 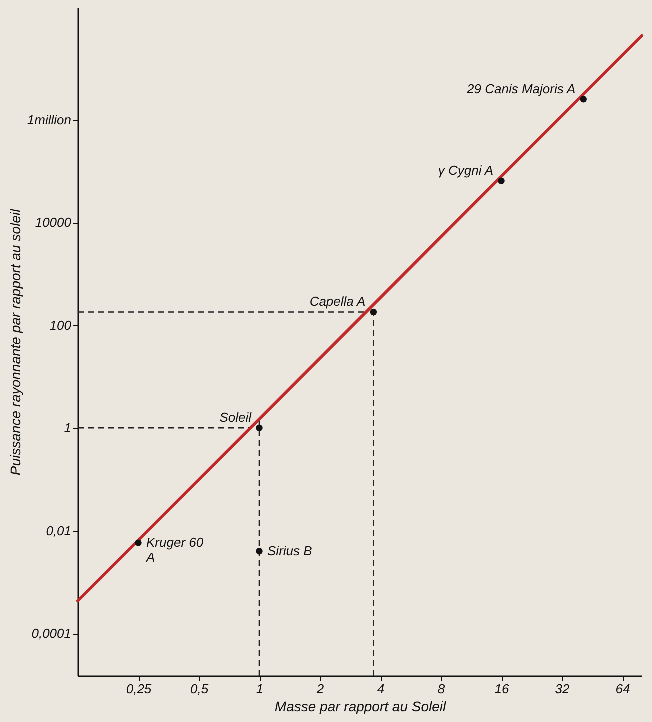 I want to click on x-tick-label: 2, so click(x=320, y=689).